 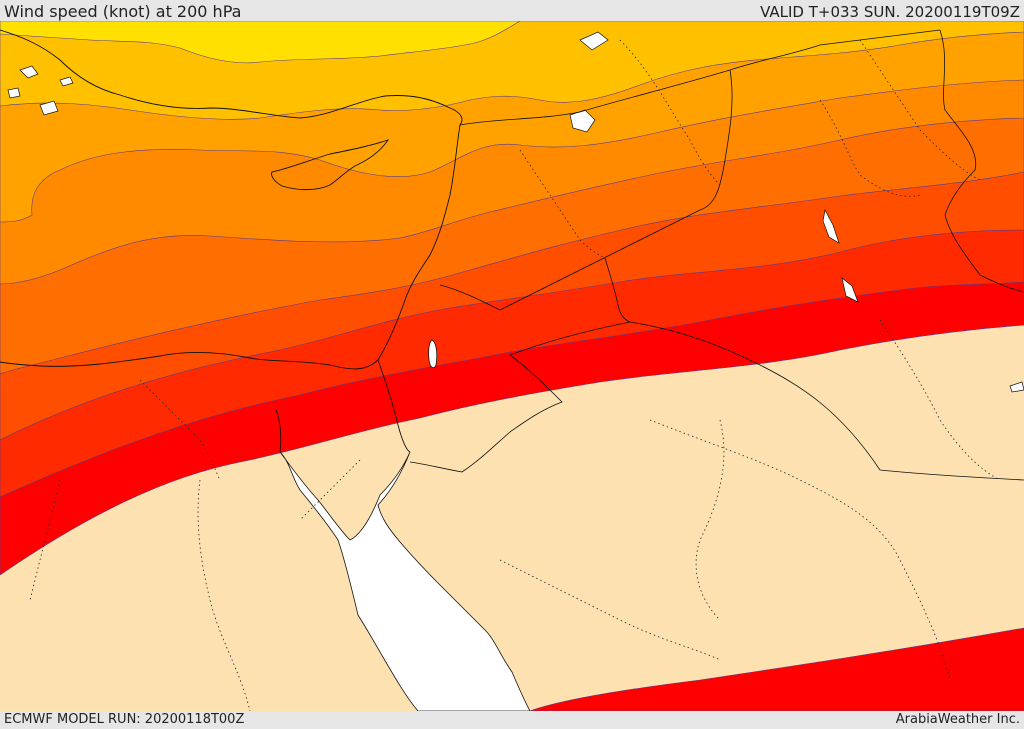 What do you see at coordinates (433, 354) in the screenshot?
I see `dead-sea` at bounding box center [433, 354].